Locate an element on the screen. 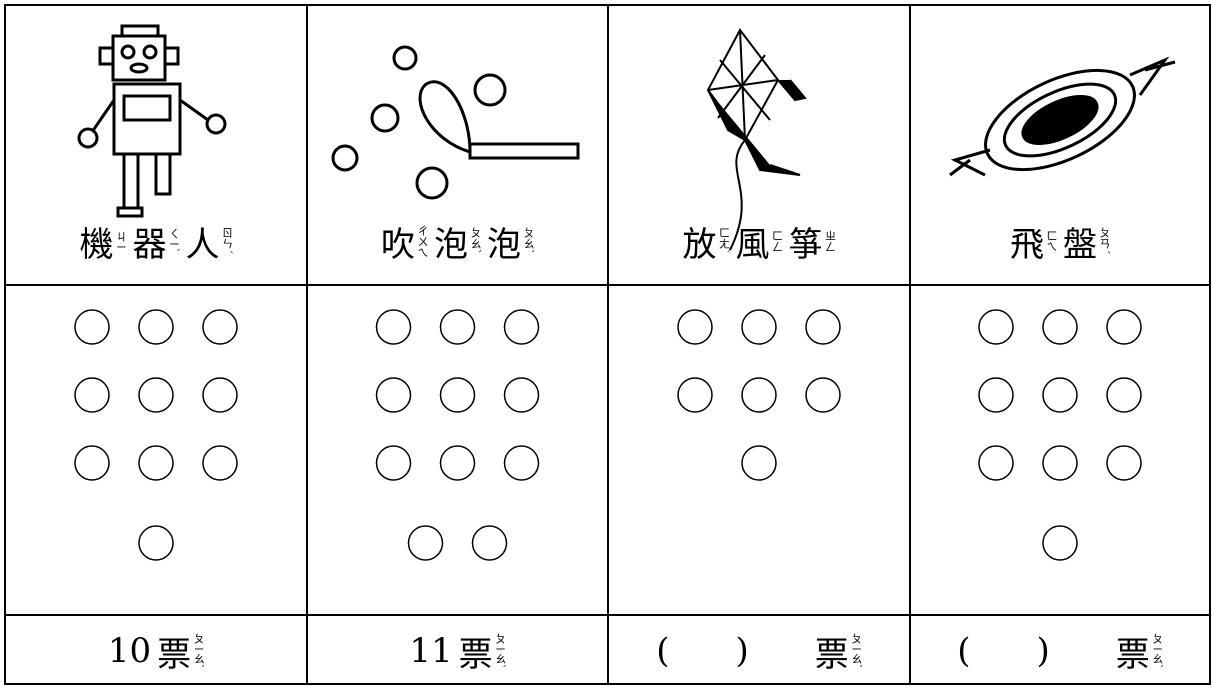 The image size is (1212, 688). item-label: 飛ㄈㄟ盤ㄆㄢˊ is located at coordinates (1060, 241).